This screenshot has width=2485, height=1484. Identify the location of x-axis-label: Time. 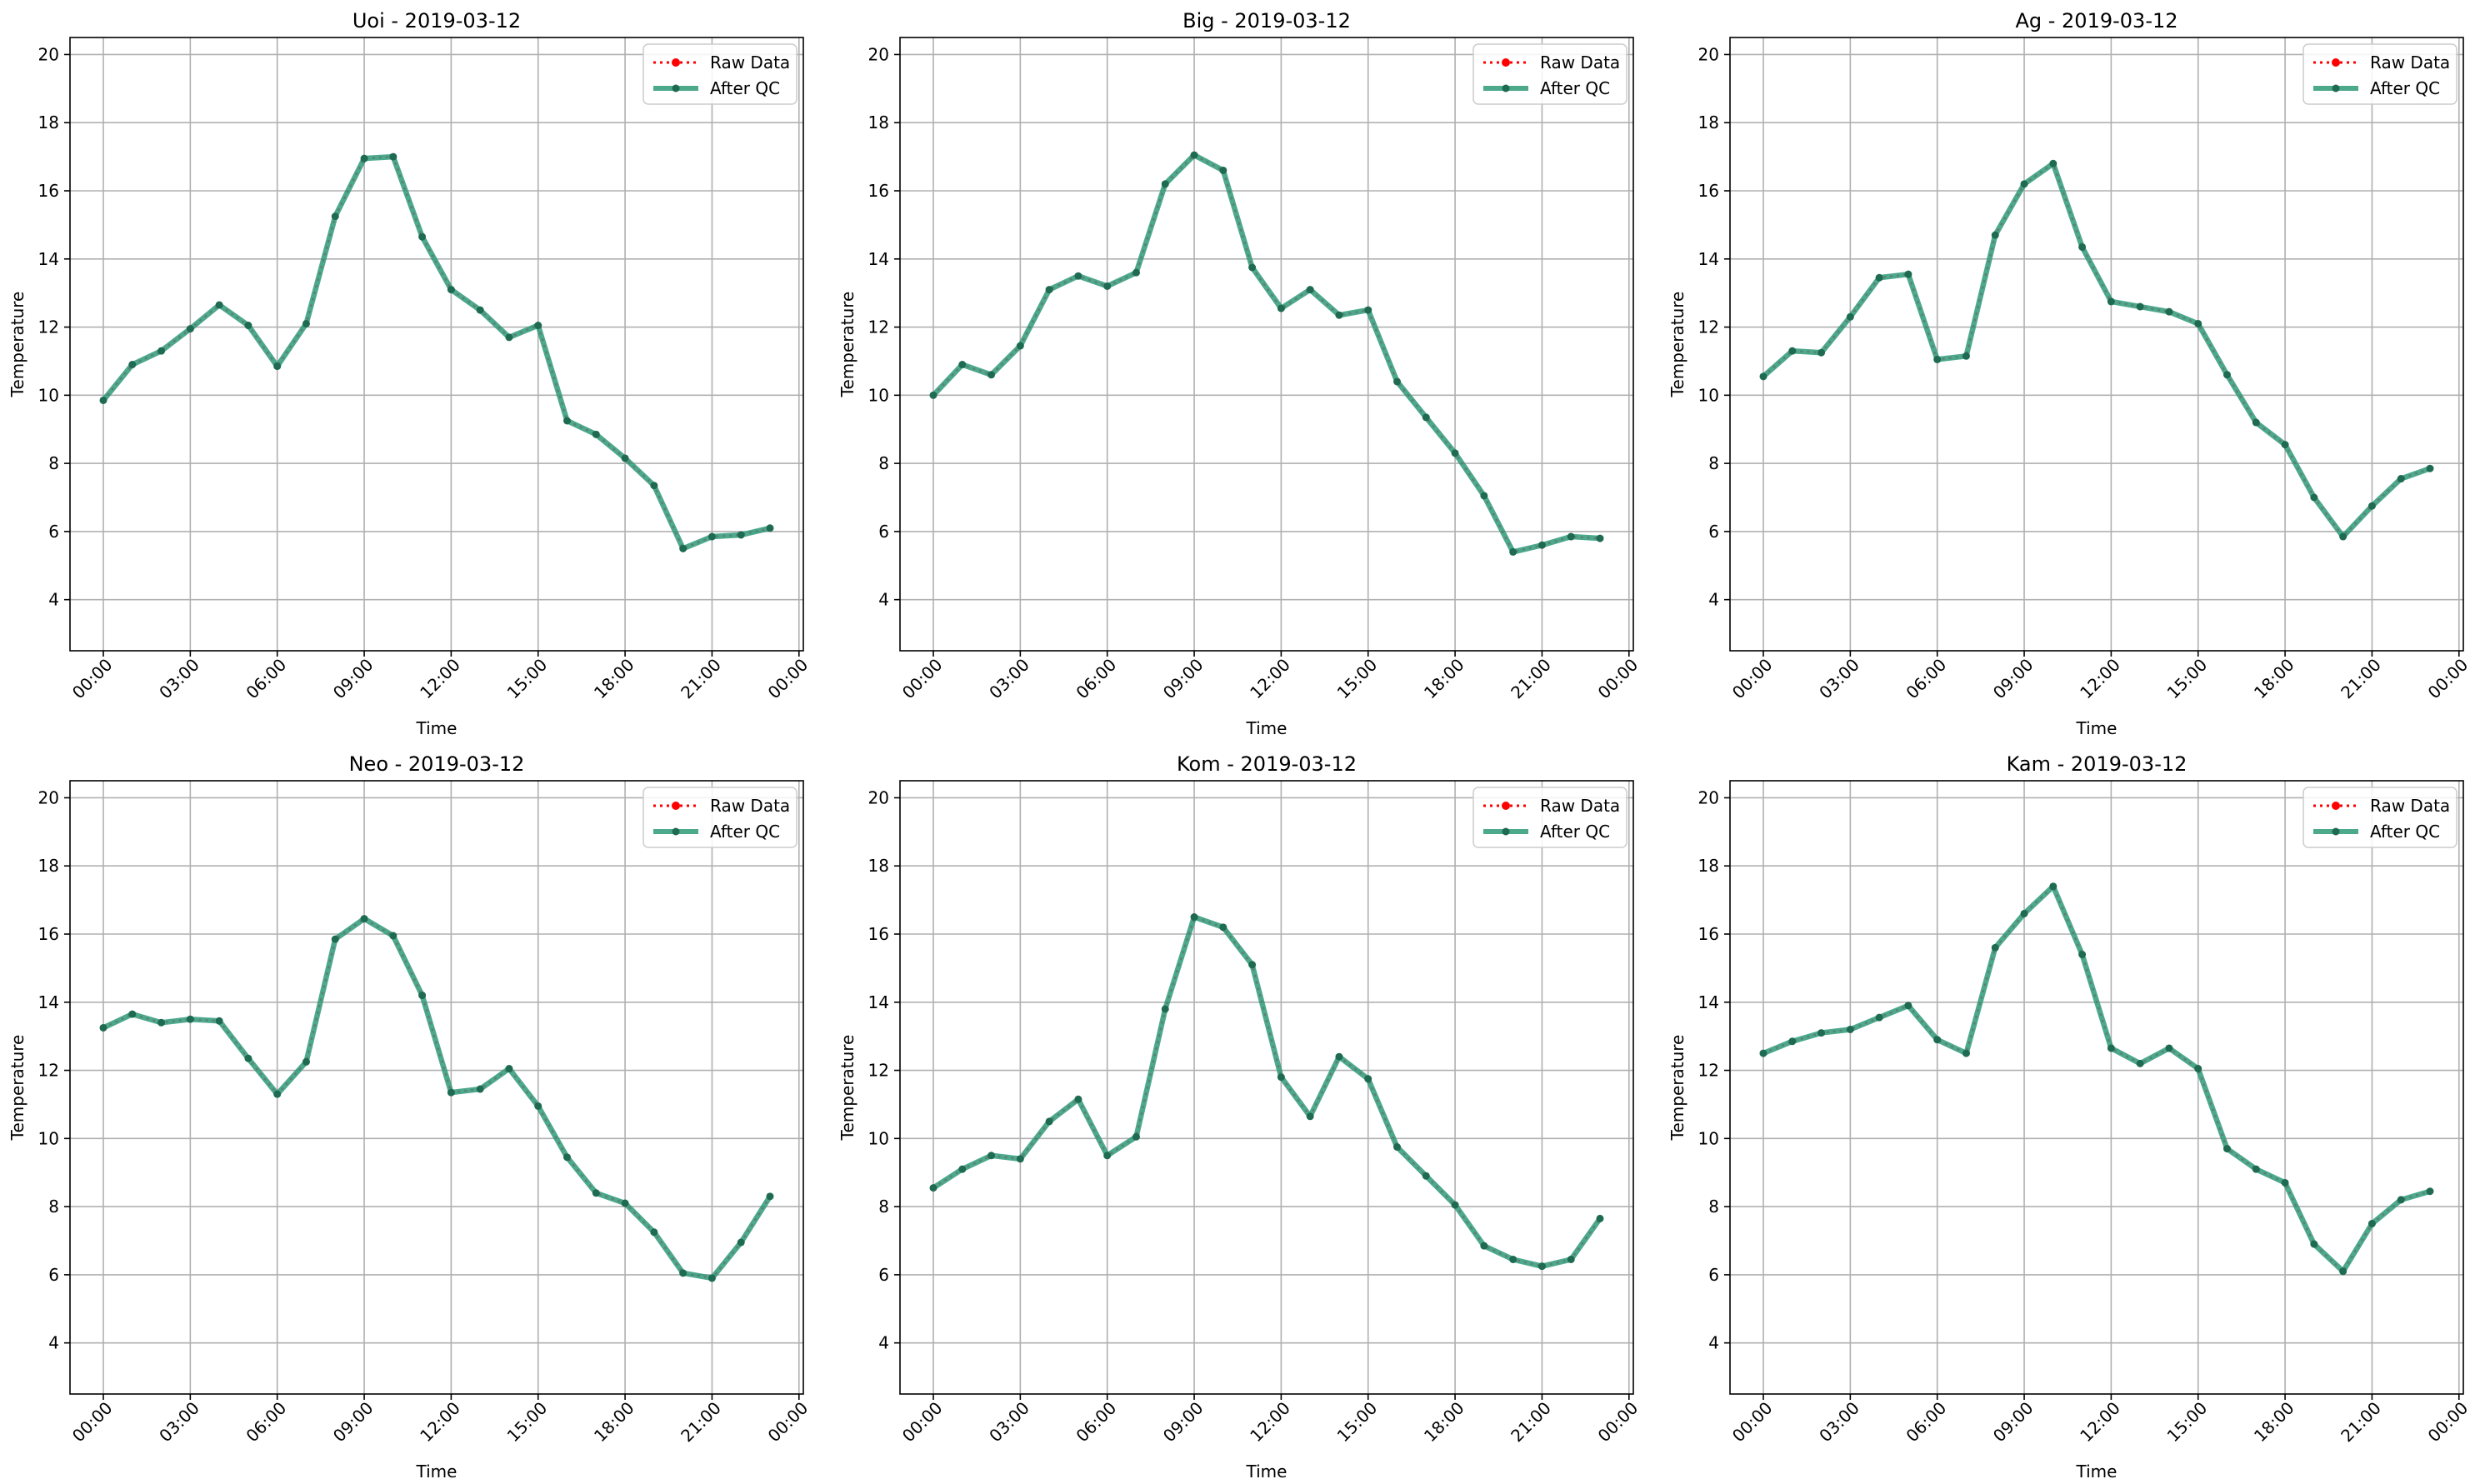
(437, 1472).